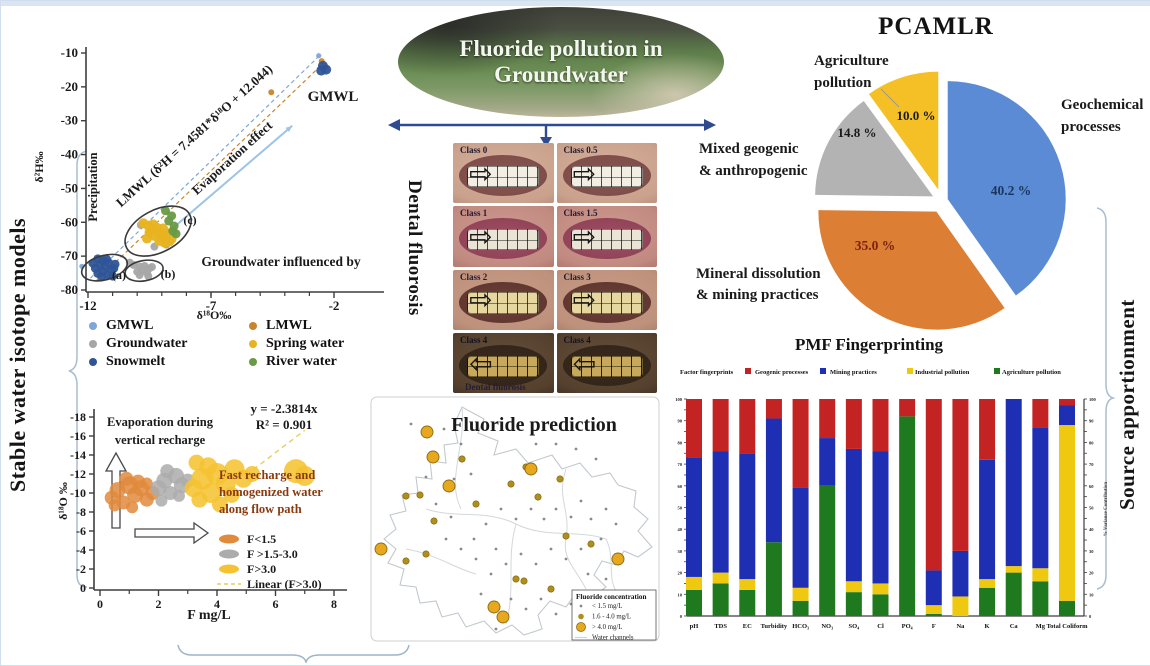  What do you see at coordinates (1102, 116) in the screenshot?
I see `chart-annotation: Geochemical processes` at bounding box center [1102, 116].